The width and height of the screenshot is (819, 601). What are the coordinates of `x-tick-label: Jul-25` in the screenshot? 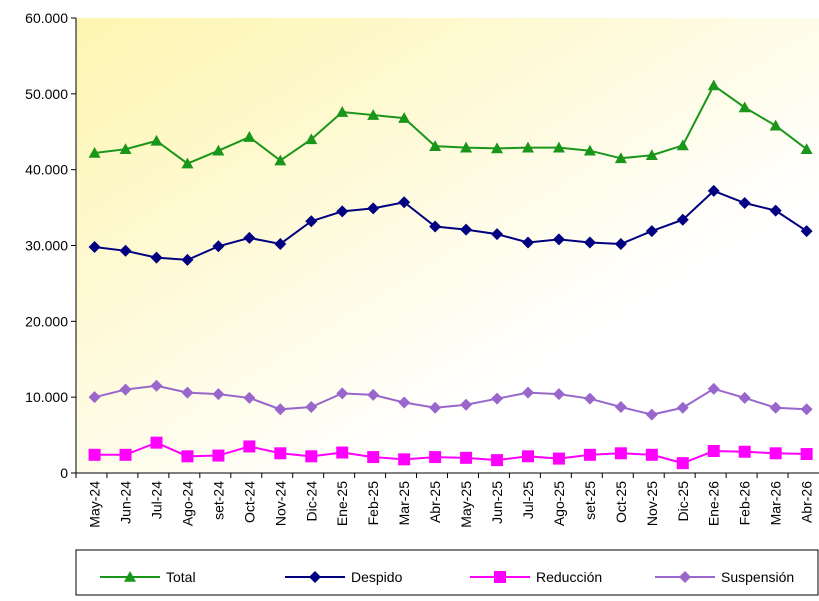 It's located at (528, 500).